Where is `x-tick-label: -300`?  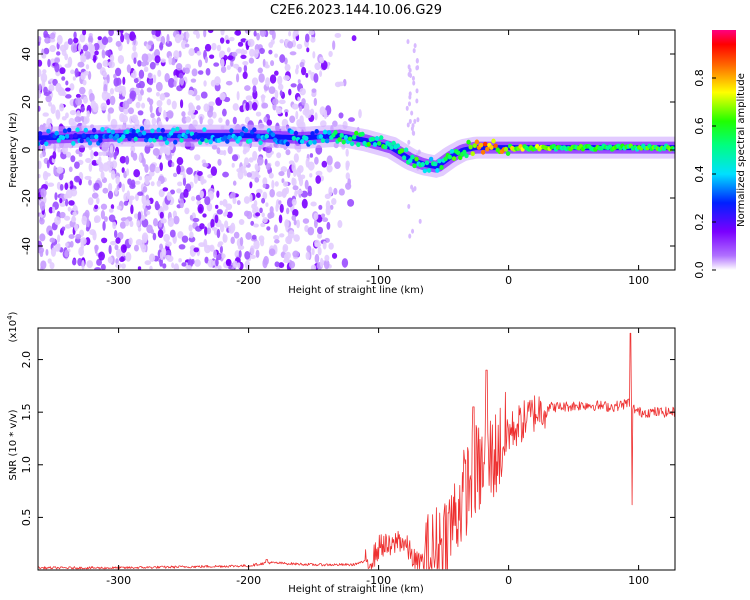
x-tick-label: -300 is located at coordinates (118, 280).